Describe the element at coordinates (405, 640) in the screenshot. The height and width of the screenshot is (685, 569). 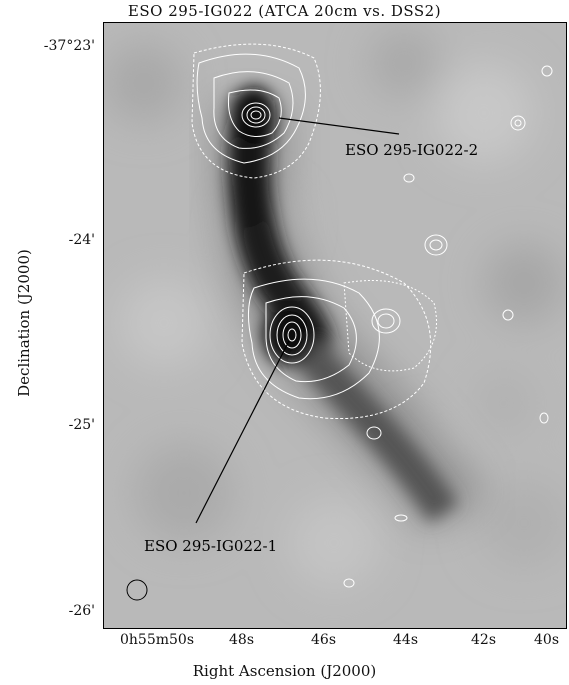
I see `ra-tick-label: 44s` at that location.